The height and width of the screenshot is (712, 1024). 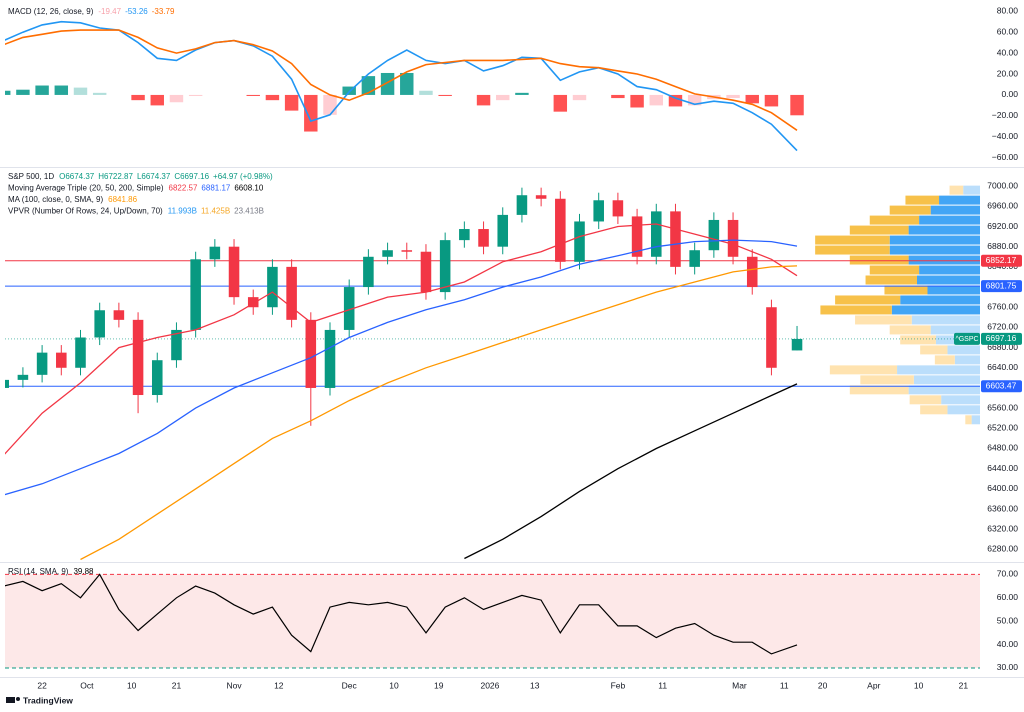 What do you see at coordinates (87, 685) in the screenshot?
I see `x-tick-label: Oct` at bounding box center [87, 685].